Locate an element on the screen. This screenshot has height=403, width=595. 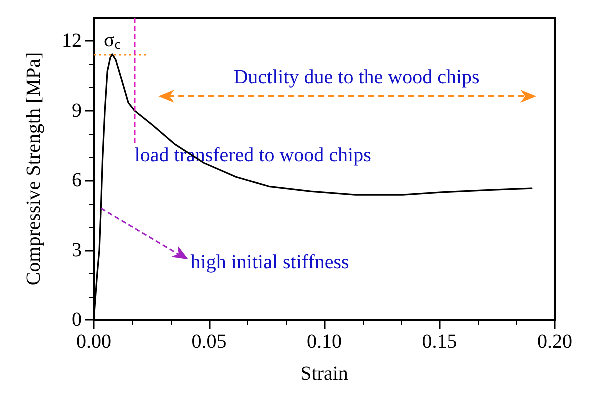
x-axis-title: Strain is located at coordinates (324, 374).